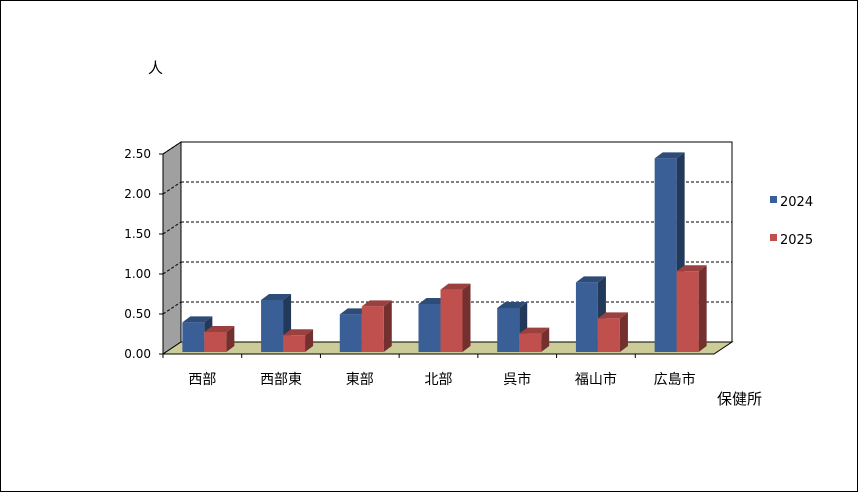 Image resolution: width=858 pixels, height=492 pixels. What do you see at coordinates (172, 248) in the screenshot?
I see `left-wall` at bounding box center [172, 248].